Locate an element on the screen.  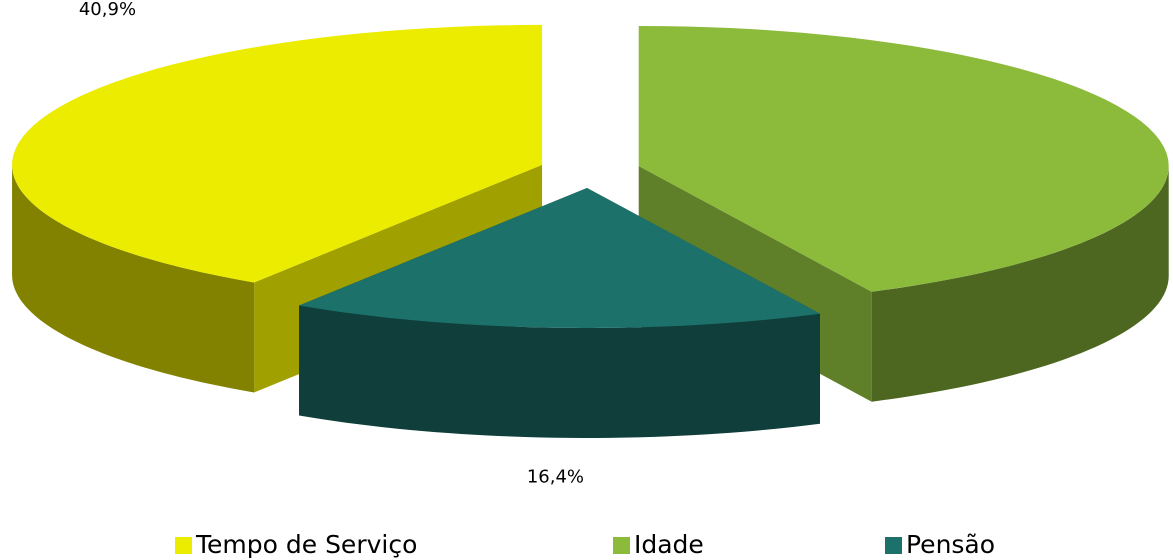
value-label: 40,9% is located at coordinates (107, 10).